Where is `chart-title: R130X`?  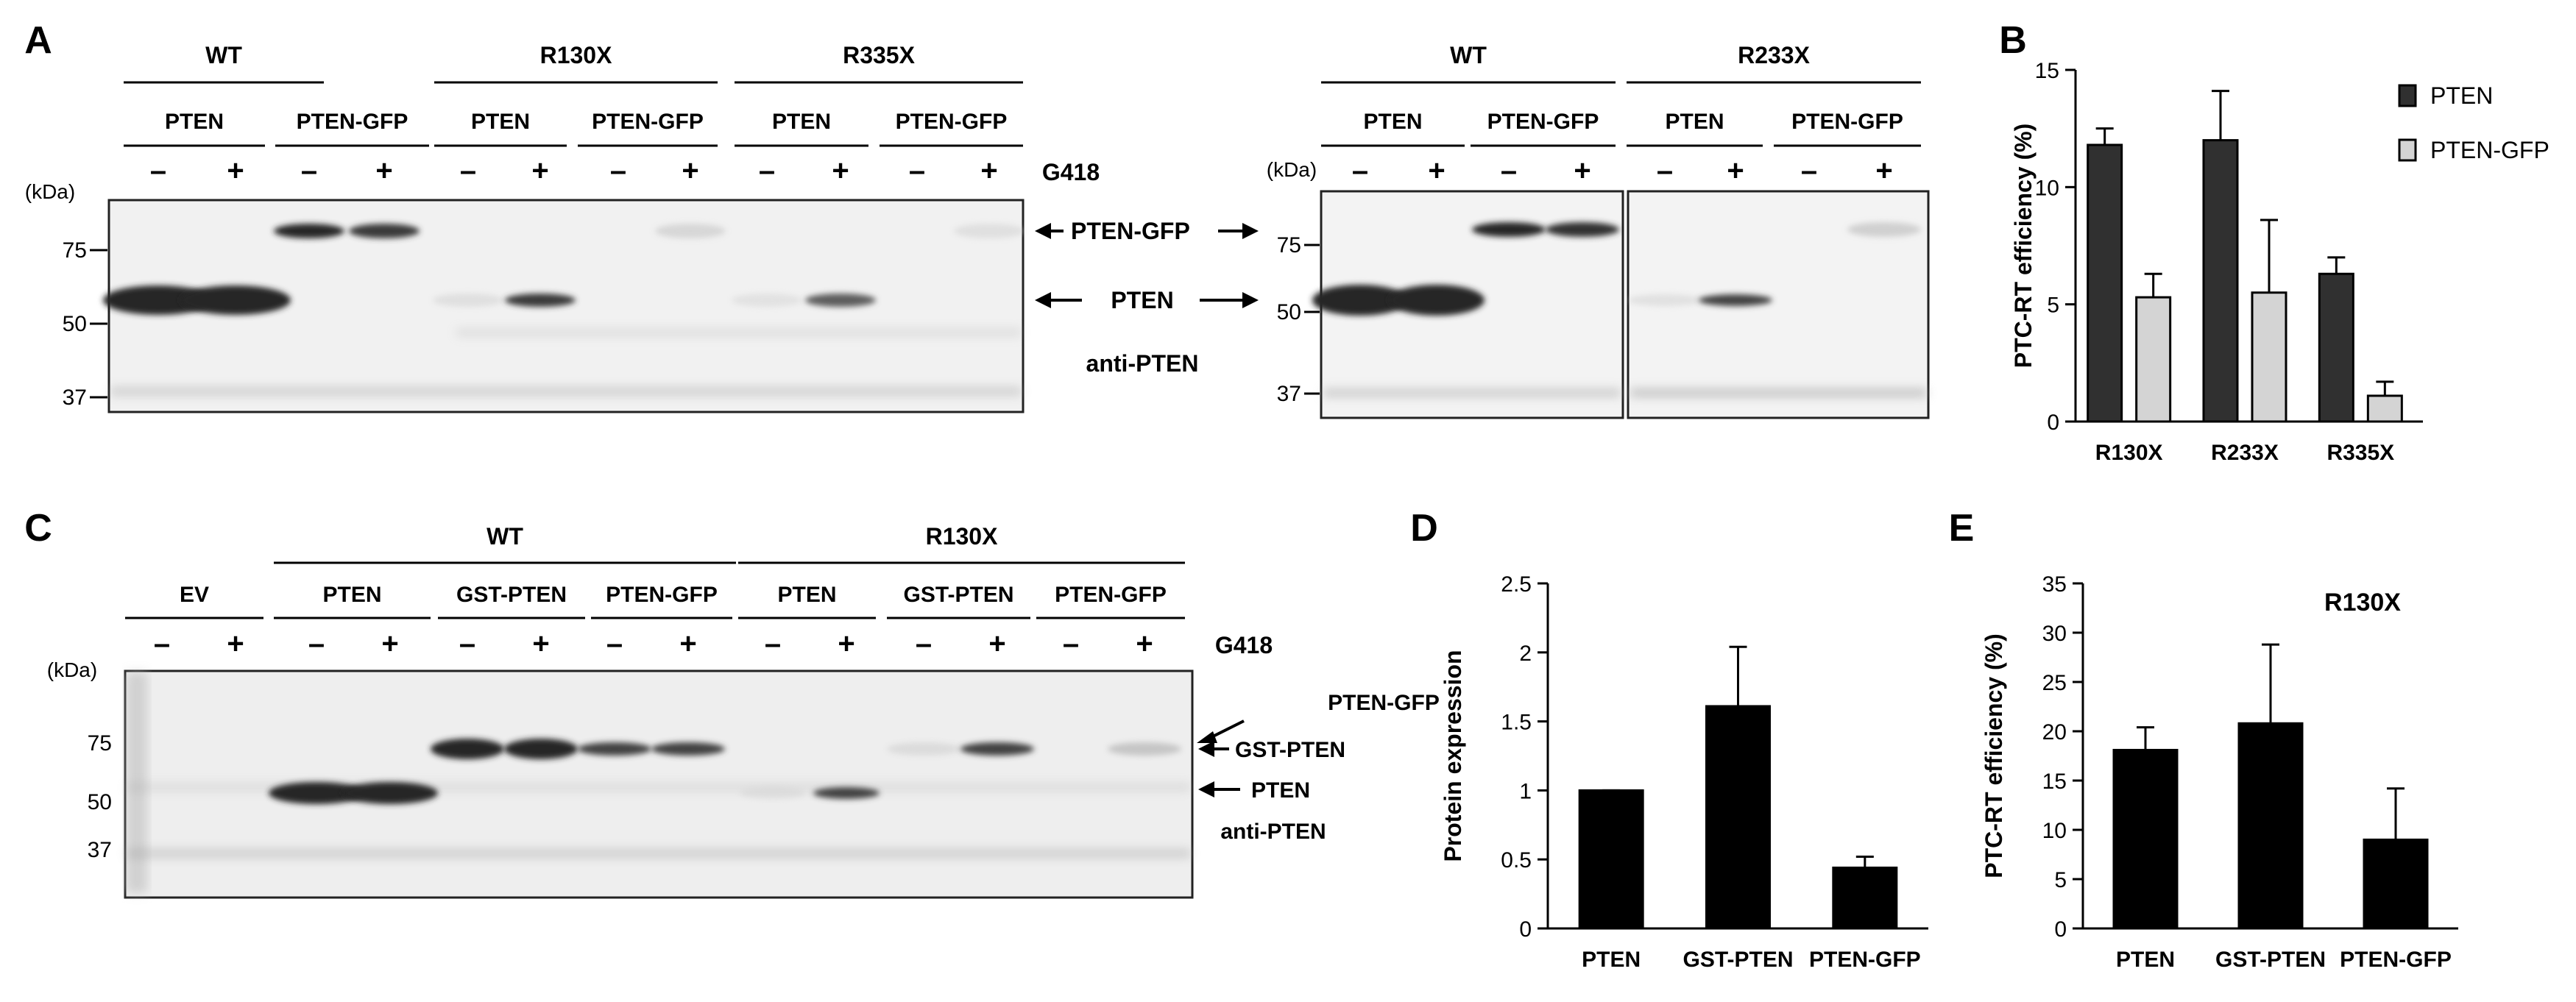
chart-title: R130X is located at coordinates (2362, 603).